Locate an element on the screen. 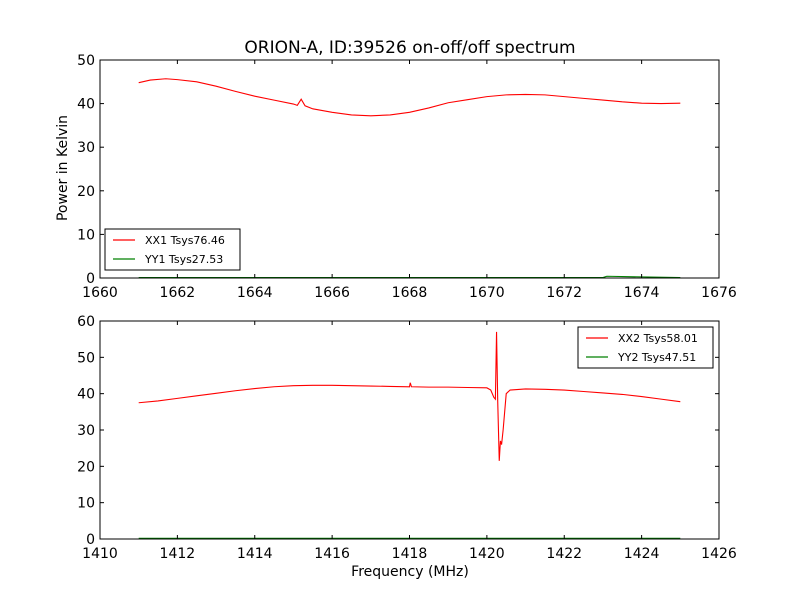  x-tick-label: 1414 is located at coordinates (255, 554).